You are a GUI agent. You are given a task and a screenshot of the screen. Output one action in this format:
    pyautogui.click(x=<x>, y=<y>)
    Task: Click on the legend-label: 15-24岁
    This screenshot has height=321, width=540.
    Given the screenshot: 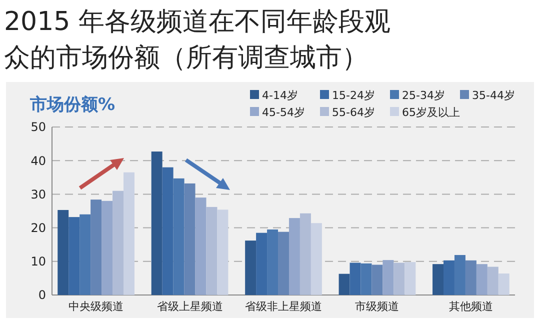 What is the action you would take?
    pyautogui.click(x=353, y=95)
    